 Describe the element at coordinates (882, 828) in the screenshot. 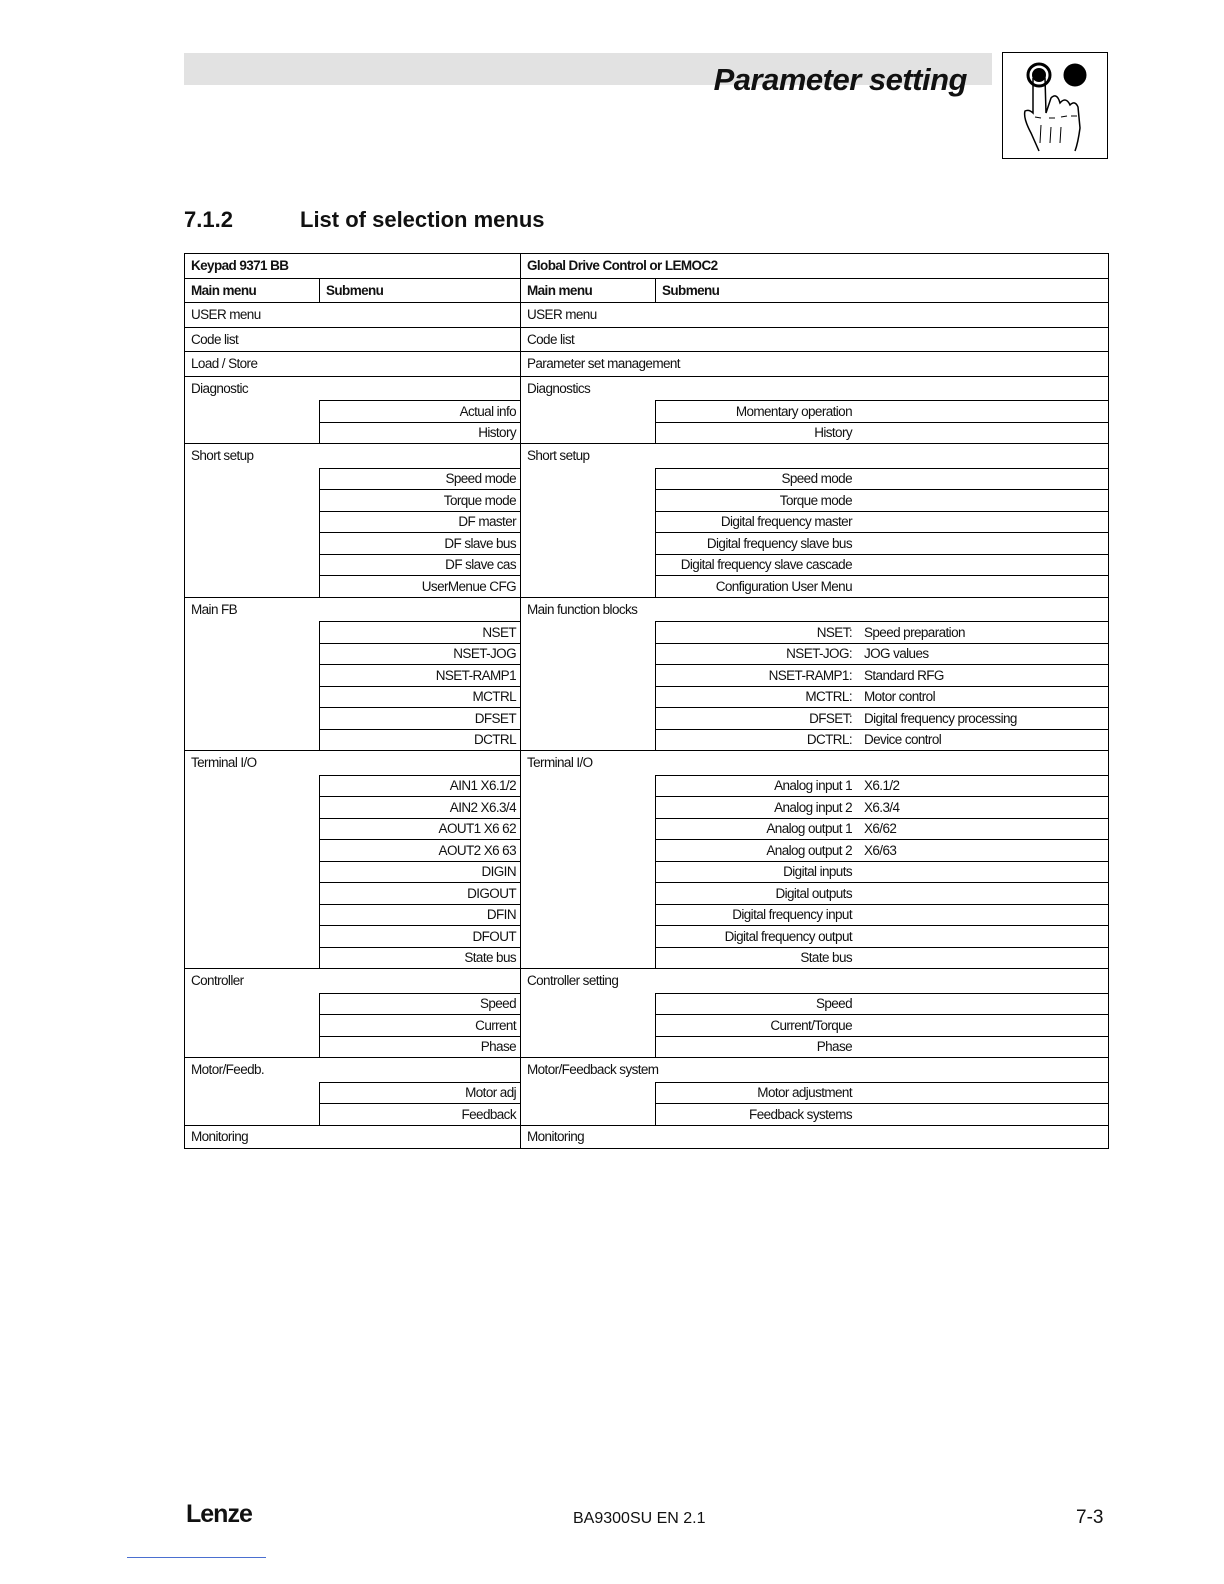

I see `right-submenu: Analog output 1 X6/62` at that location.